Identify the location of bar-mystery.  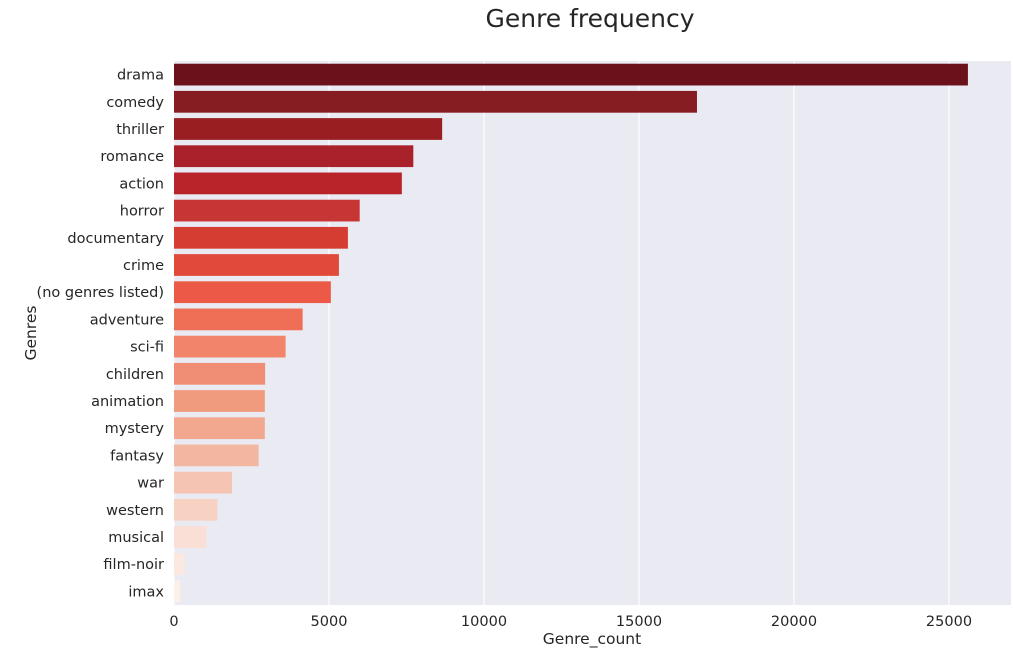
(219, 428).